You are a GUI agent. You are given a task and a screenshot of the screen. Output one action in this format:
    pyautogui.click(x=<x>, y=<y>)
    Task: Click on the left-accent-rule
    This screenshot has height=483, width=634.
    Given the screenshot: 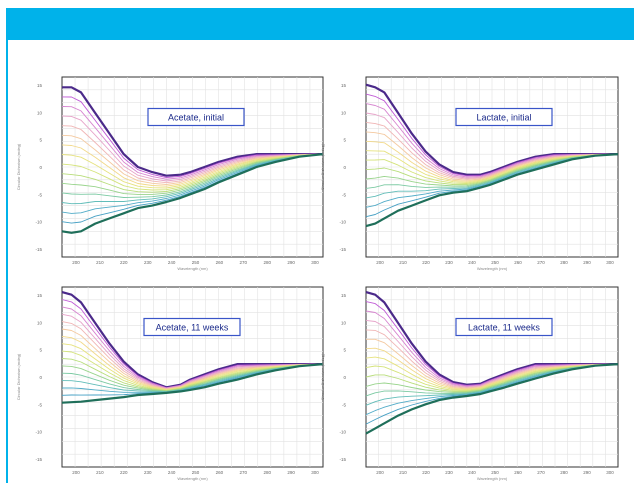 What is the action you would take?
    pyautogui.click(x=7, y=261)
    